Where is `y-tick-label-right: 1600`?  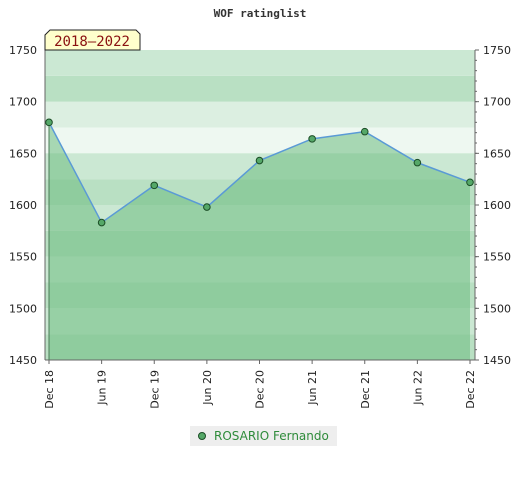
y-tick-label-right: 1600 is located at coordinates (497, 205).